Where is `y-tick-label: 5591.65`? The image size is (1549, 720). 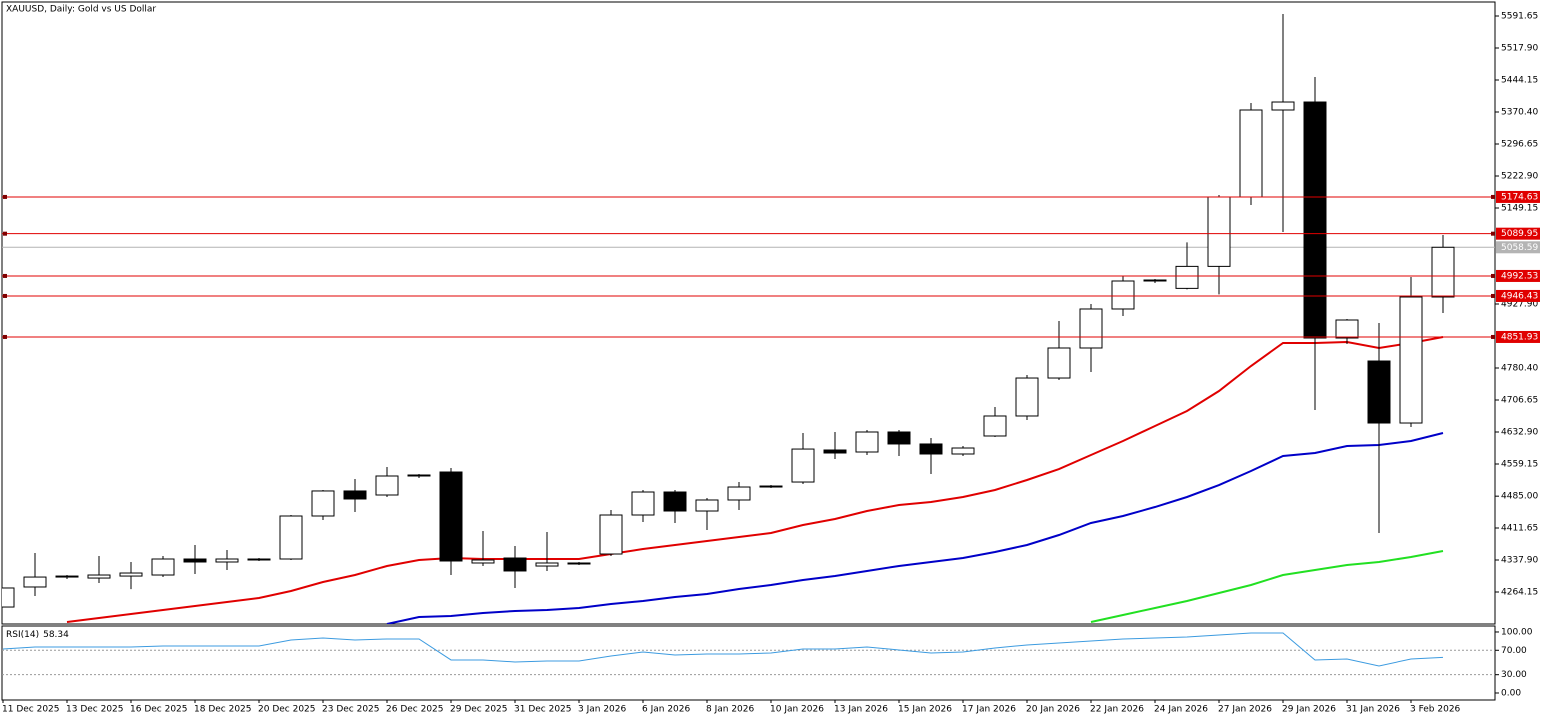
y-tick-label: 5591.65 is located at coordinates (1519, 16).